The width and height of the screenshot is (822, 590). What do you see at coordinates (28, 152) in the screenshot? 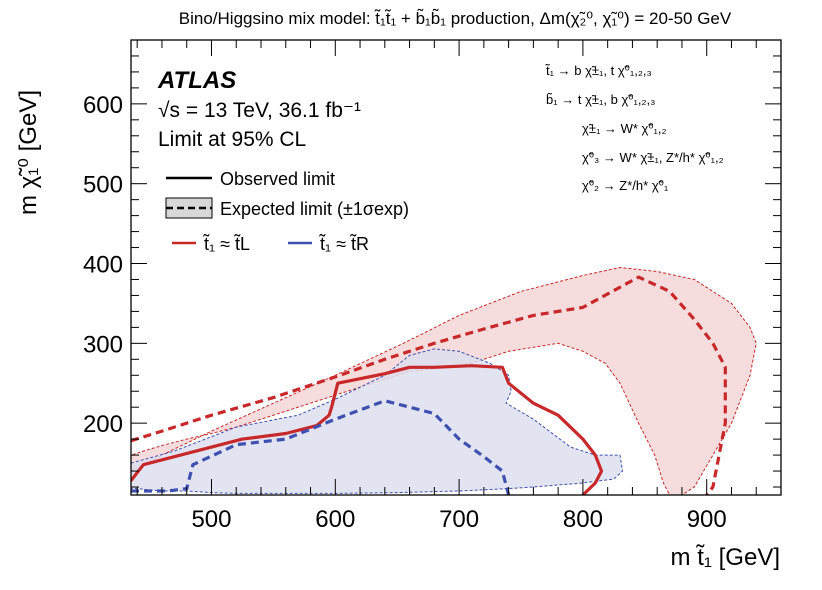
I see `y-axis-label: m χ̃₁⁰ [GeV]` at bounding box center [28, 152].